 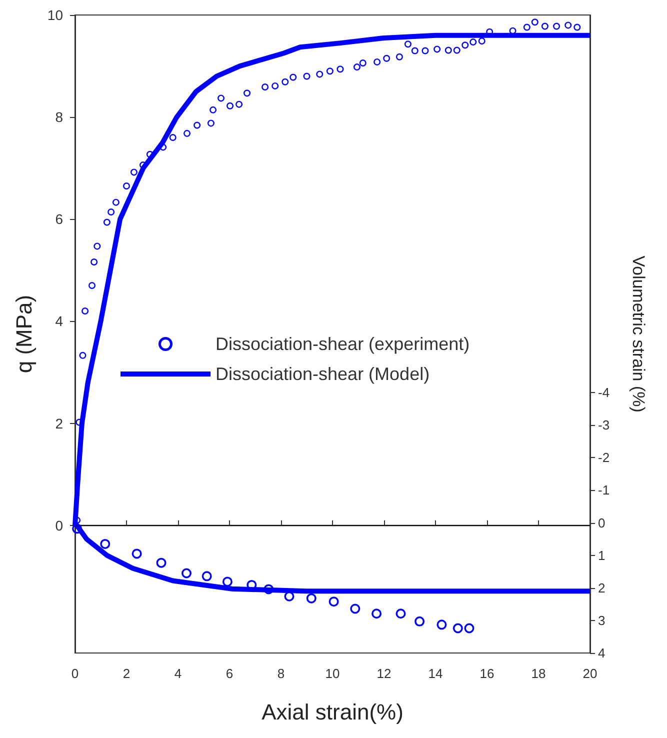 I want to click on y2-tick-label: 4, so click(x=602, y=653).